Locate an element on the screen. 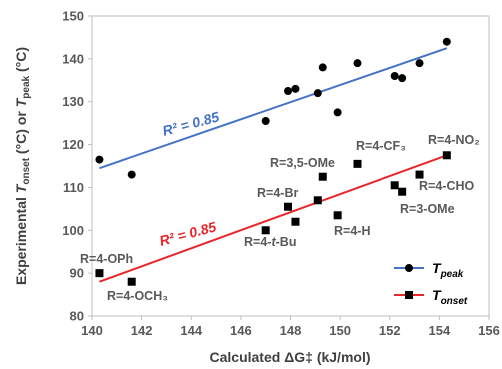 The image size is (502, 369). point-label: R=4-OCH₃ is located at coordinates (137, 296).